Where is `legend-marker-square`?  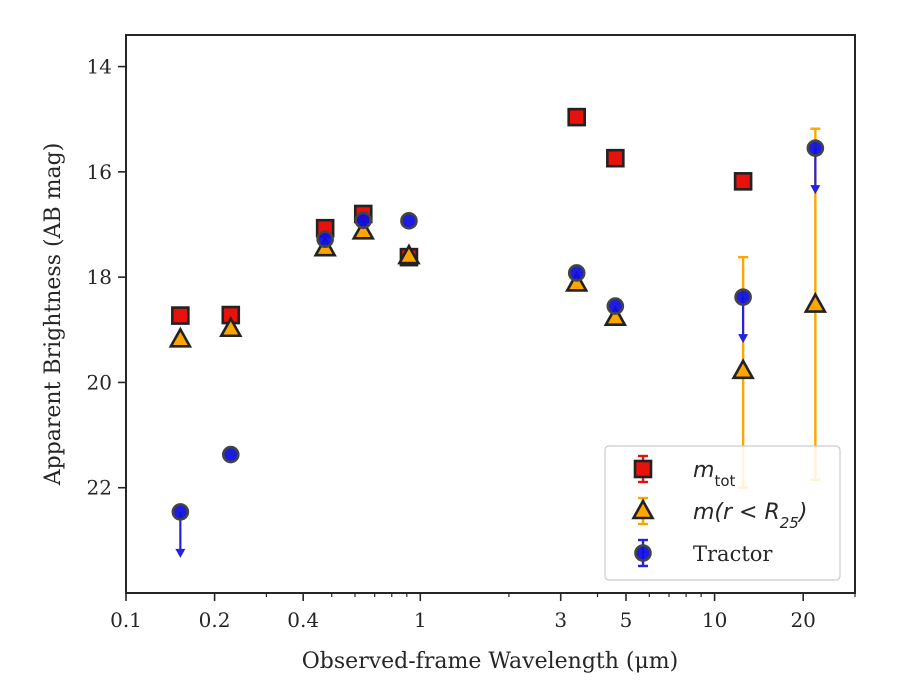
legend-marker-square is located at coordinates (643, 469).